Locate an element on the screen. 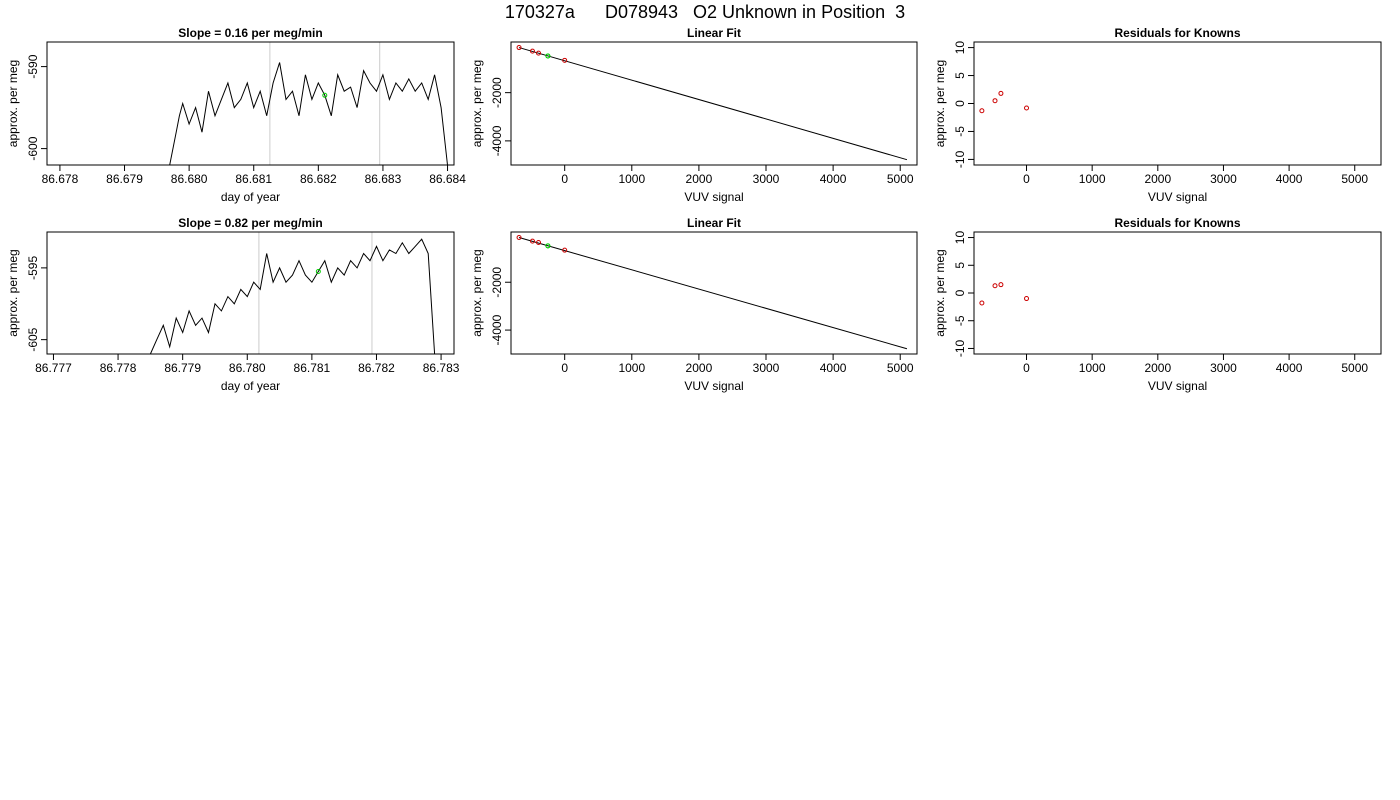 The width and height of the screenshot is (1400, 800). x-tick-label: 86.781 is located at coordinates (312, 368).